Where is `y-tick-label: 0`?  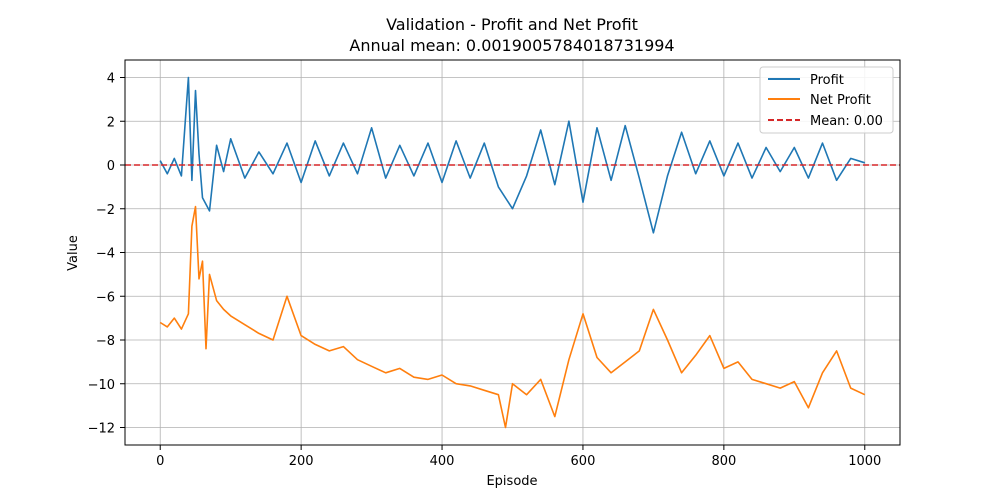 y-tick-label: 0 is located at coordinates (111, 166).